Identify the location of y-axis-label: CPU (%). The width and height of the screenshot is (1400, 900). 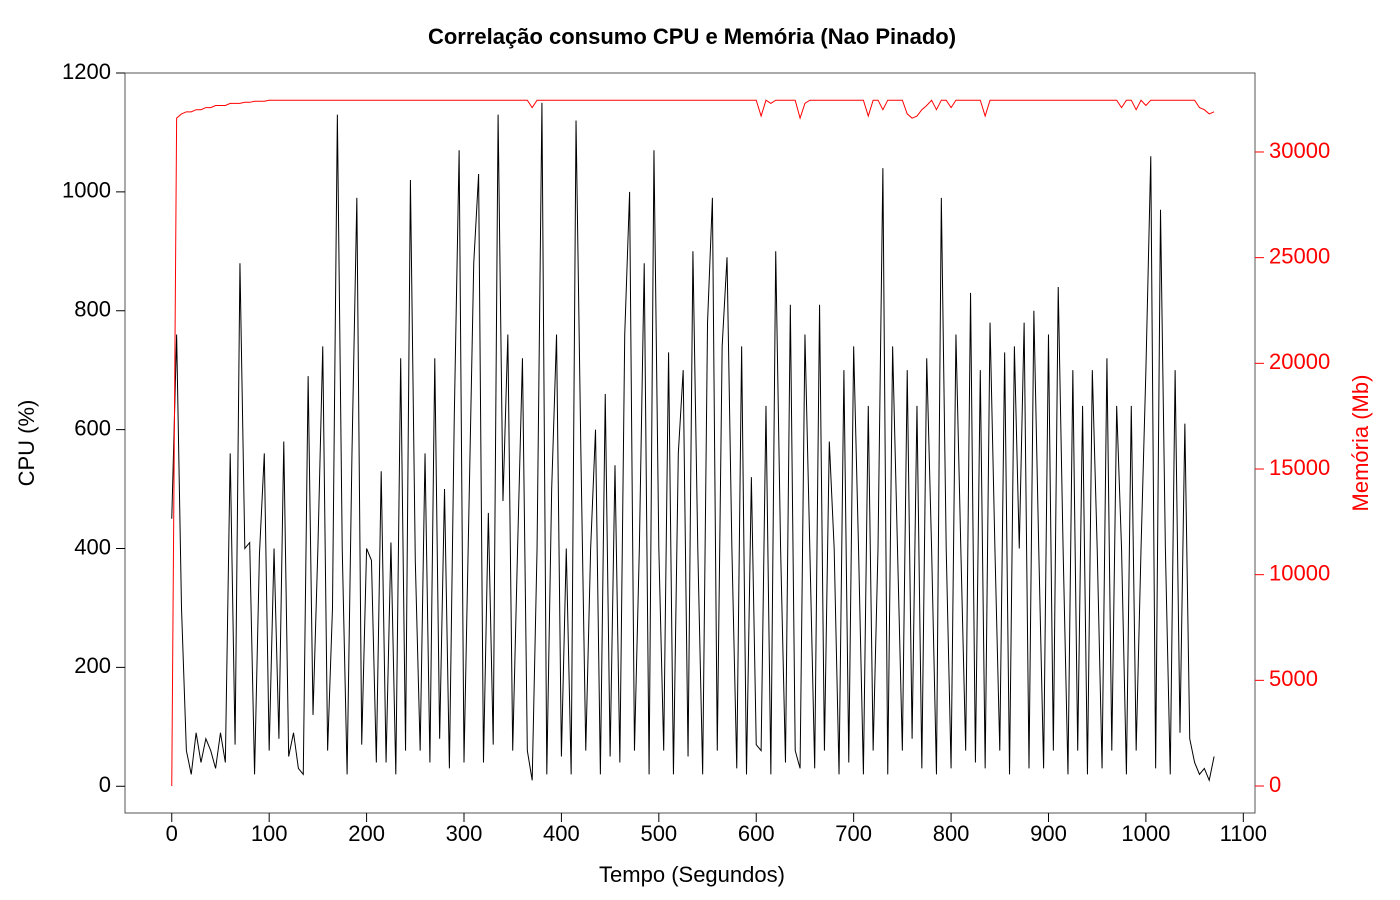
(26, 443).